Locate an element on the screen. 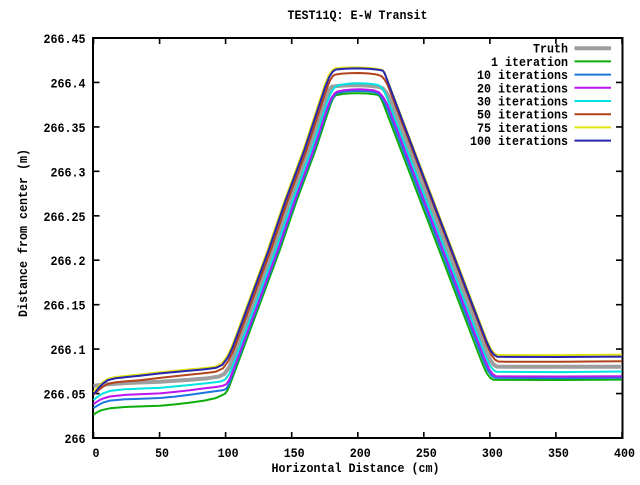  svg-text: 75 iterations is located at coordinates (522, 128).